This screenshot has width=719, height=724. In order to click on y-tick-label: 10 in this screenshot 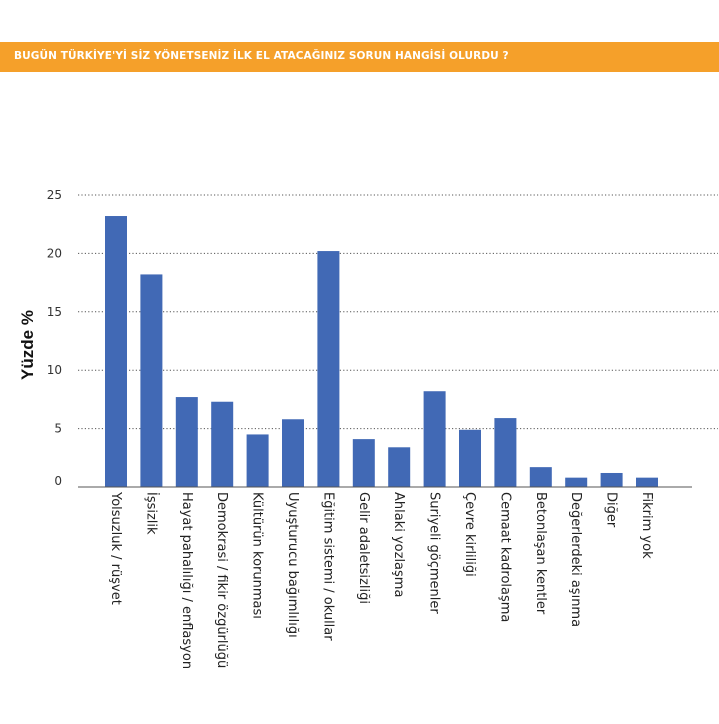, I will do `click(54, 370)`.